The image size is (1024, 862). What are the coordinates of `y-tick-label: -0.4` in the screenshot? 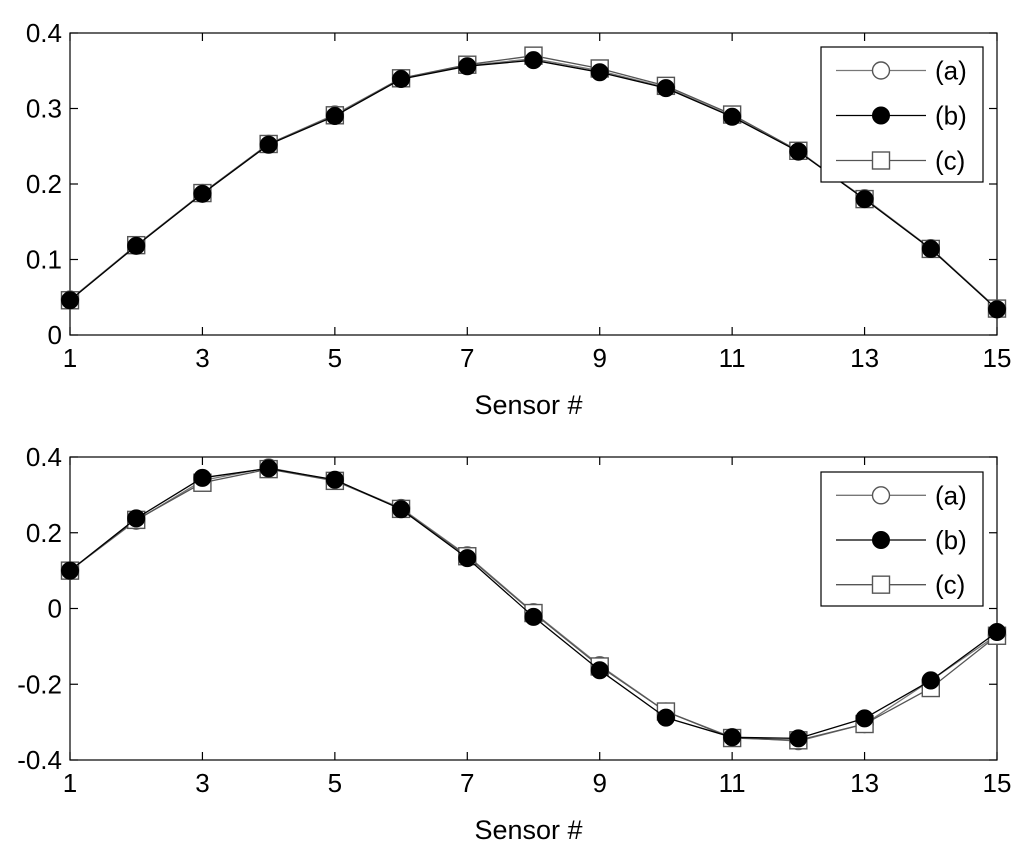 It's located at (39, 760).